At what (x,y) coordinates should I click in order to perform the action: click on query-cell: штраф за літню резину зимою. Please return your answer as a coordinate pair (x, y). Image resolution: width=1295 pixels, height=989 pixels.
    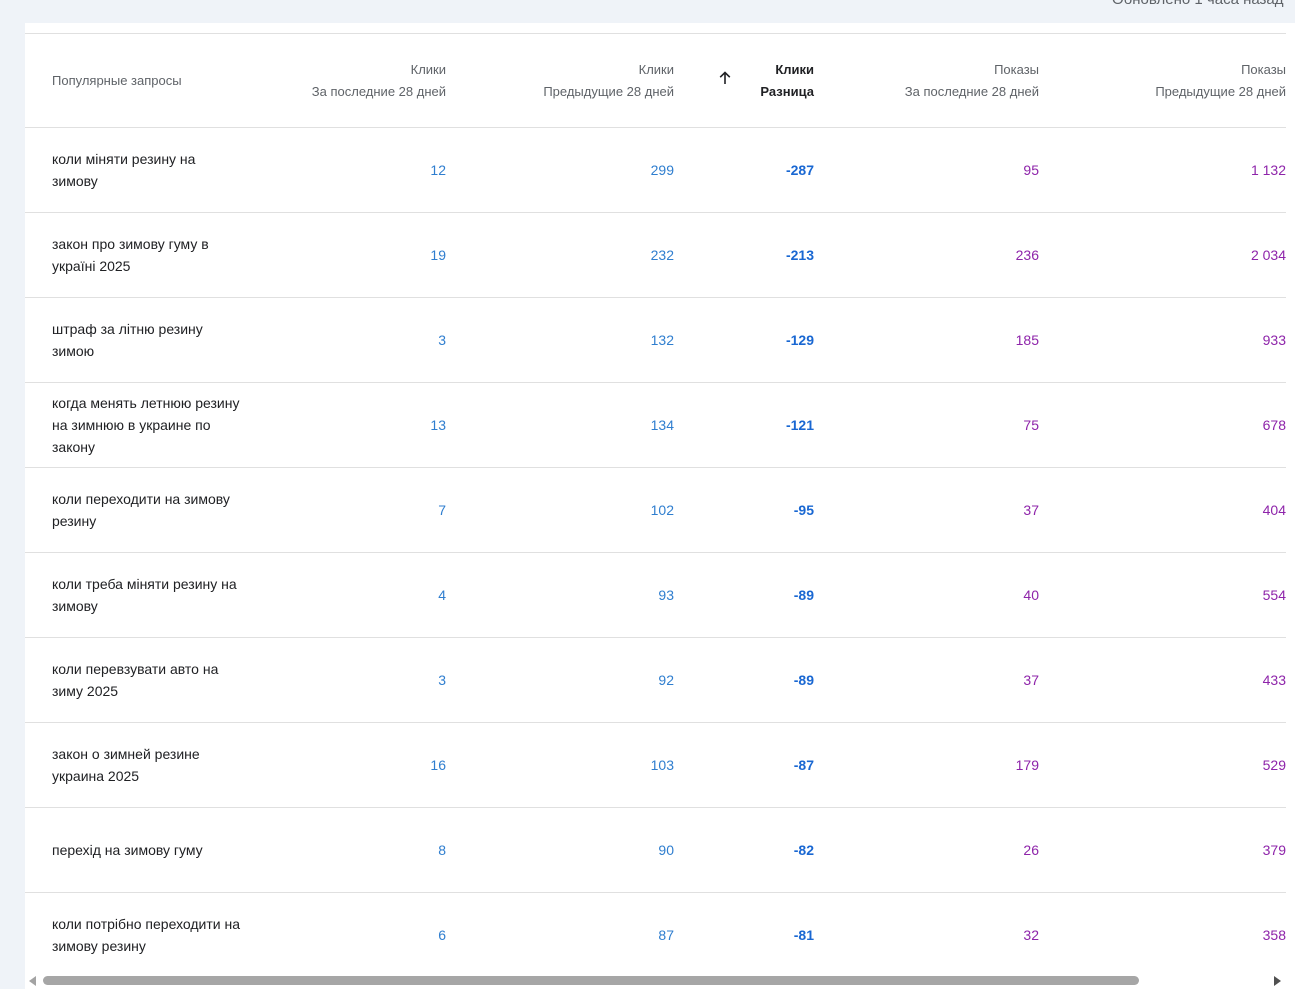
    Looking at the image, I should click on (145, 340).